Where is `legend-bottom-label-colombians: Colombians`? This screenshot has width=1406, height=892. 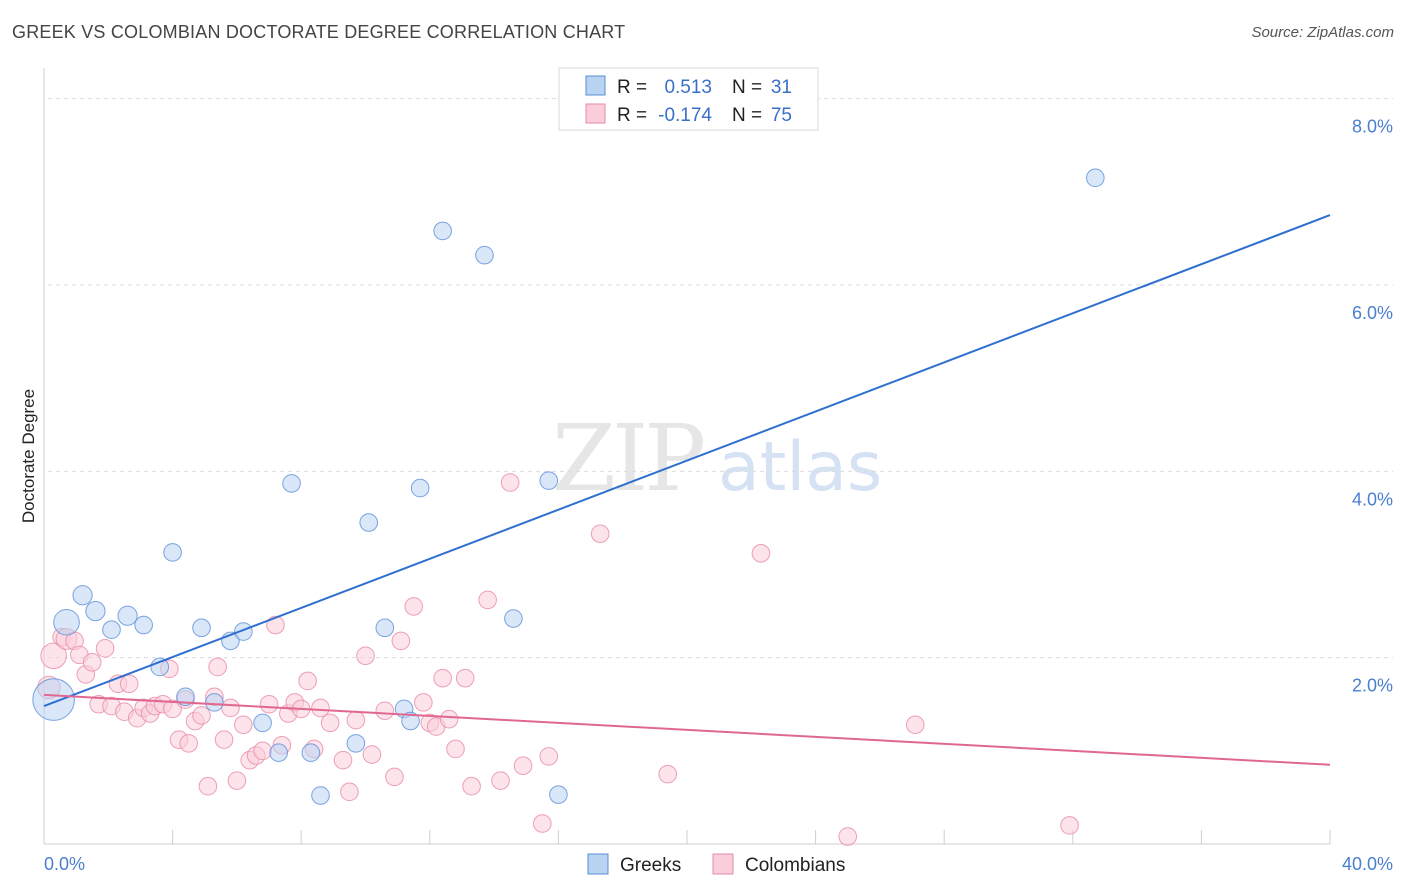 legend-bottom-label-colombians: Colombians is located at coordinates (795, 865).